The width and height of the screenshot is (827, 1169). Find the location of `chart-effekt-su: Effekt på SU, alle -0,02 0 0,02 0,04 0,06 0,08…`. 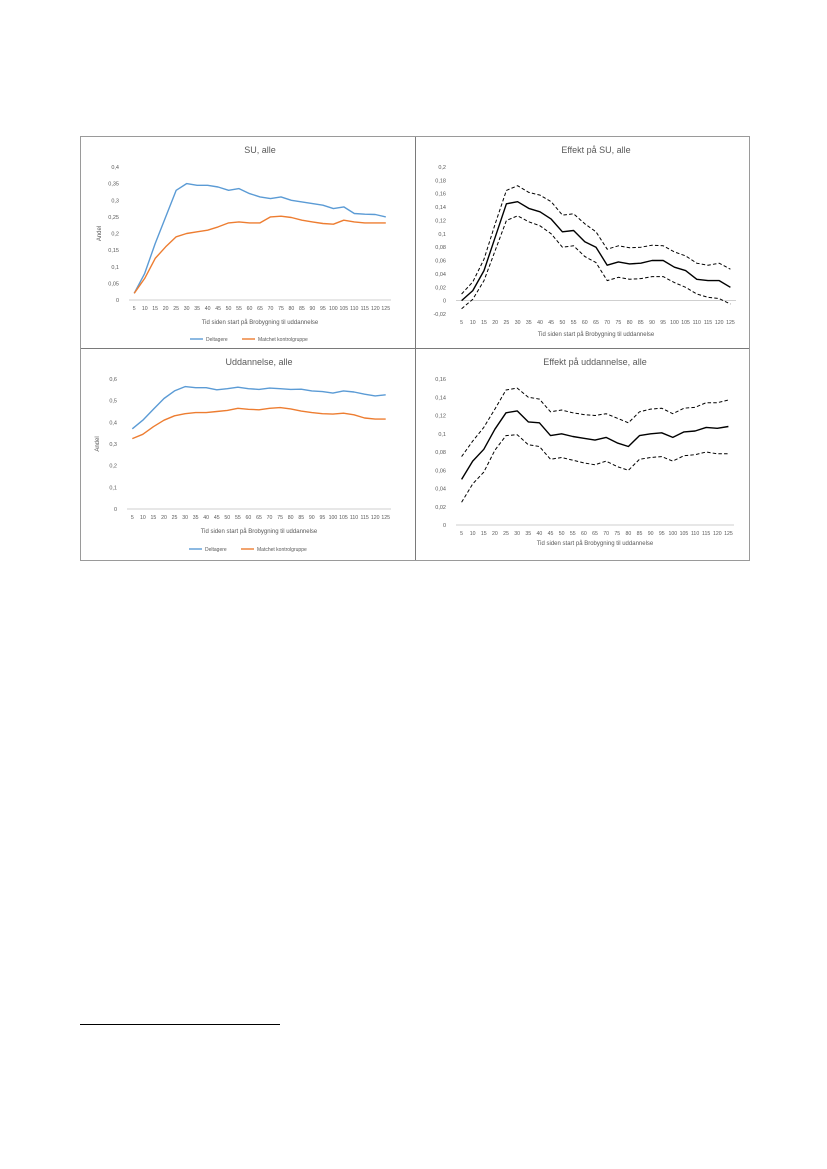

chart-effekt-su: Effekt på SU, alle -0,02 0 0,02 0,04 0,06 0,08… is located at coordinates (584, 241).